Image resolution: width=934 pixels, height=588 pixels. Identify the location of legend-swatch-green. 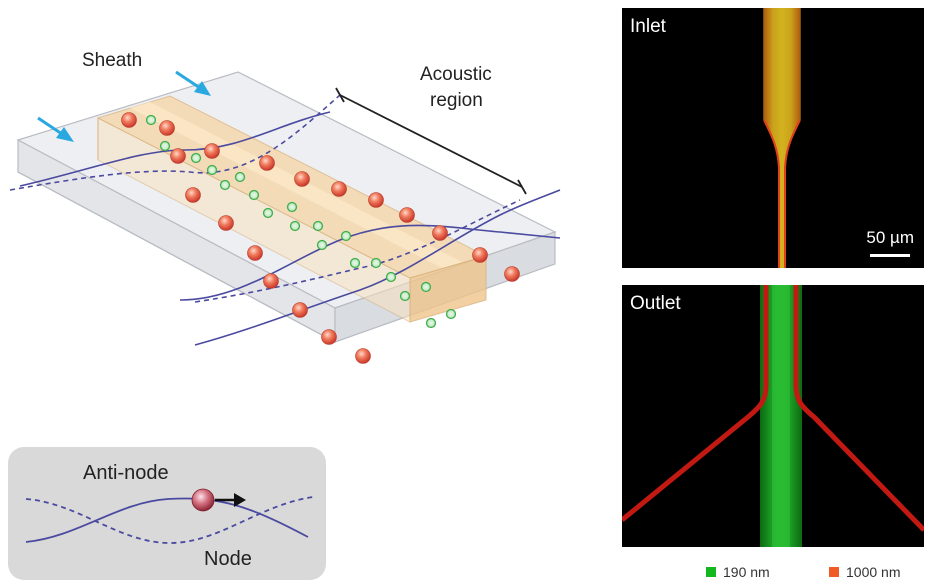
(711, 572).